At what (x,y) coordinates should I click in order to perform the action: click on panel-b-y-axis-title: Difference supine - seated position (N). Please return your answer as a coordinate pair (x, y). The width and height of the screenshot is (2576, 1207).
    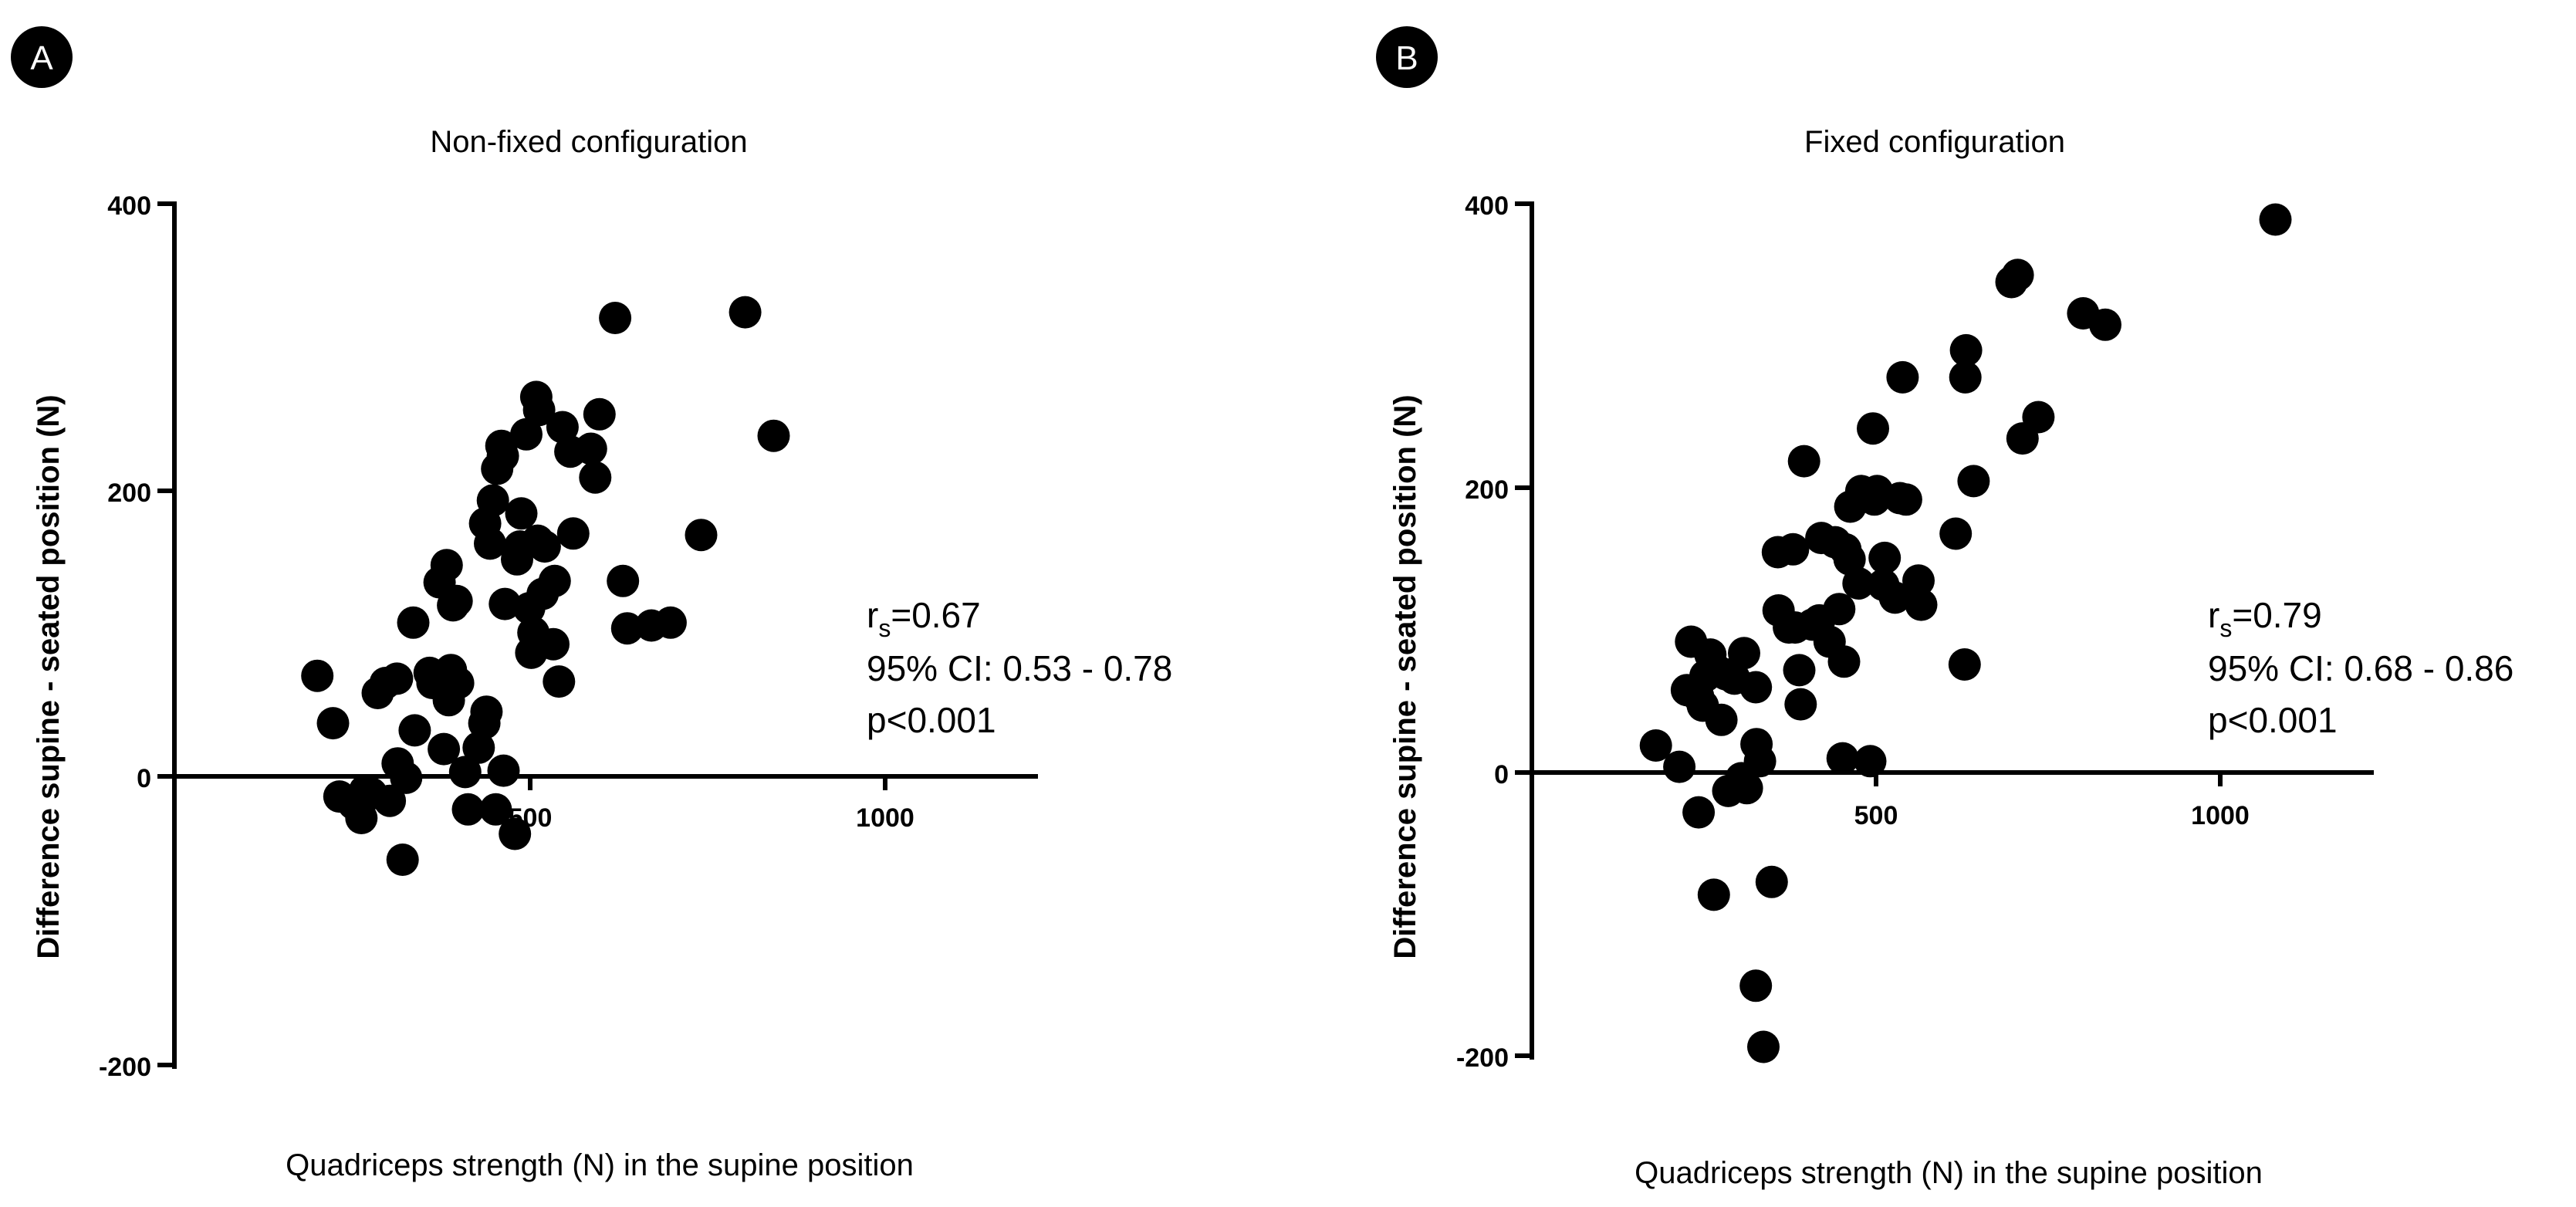
    Looking at the image, I should click on (1405, 676).